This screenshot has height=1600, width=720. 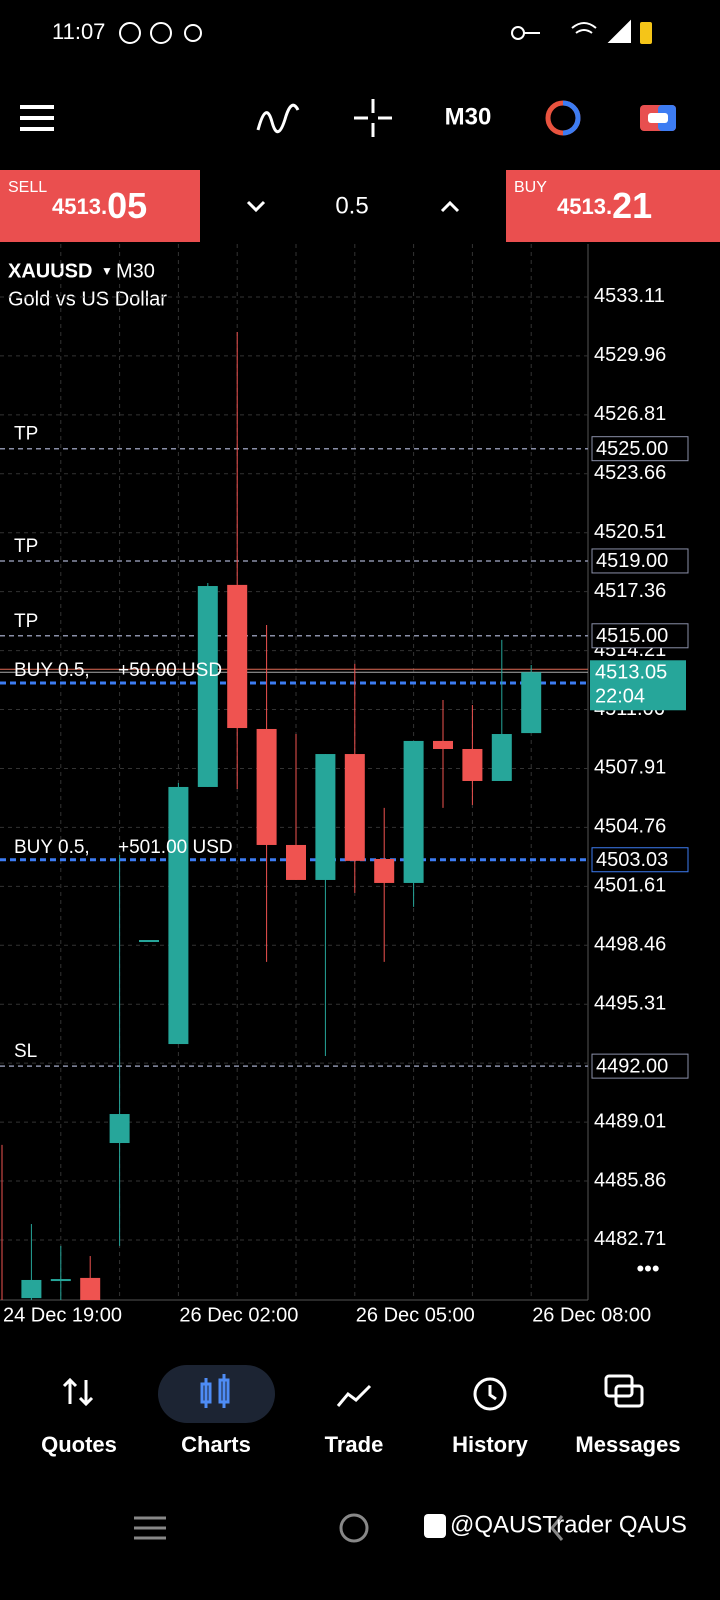 I want to click on system-nav, so click(x=349, y=1528).